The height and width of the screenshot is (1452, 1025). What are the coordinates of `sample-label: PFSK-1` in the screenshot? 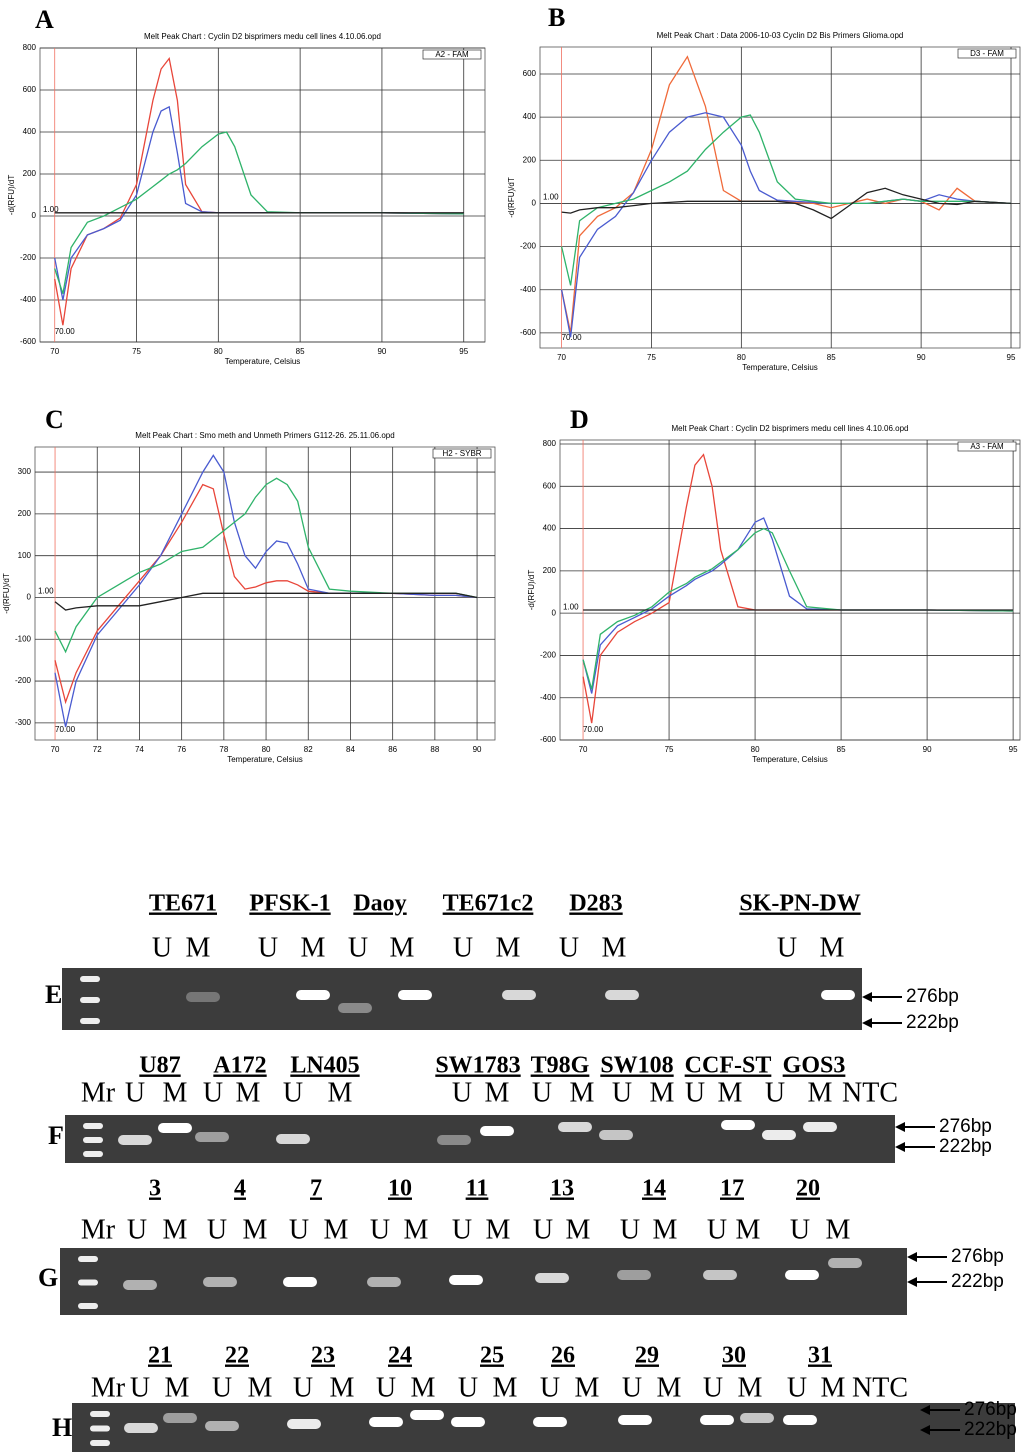 It's located at (289, 904).